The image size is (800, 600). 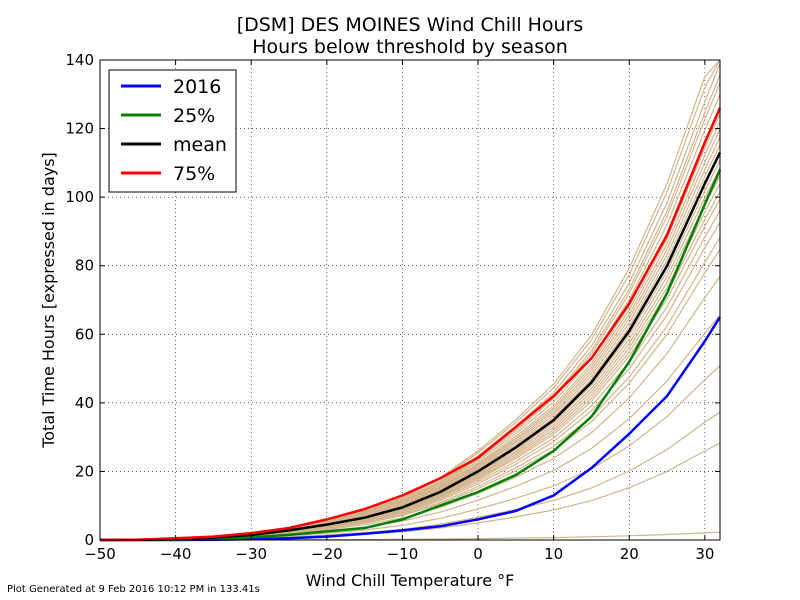 What do you see at coordinates (84, 471) in the screenshot?
I see `y-tick-label: 20` at bounding box center [84, 471].